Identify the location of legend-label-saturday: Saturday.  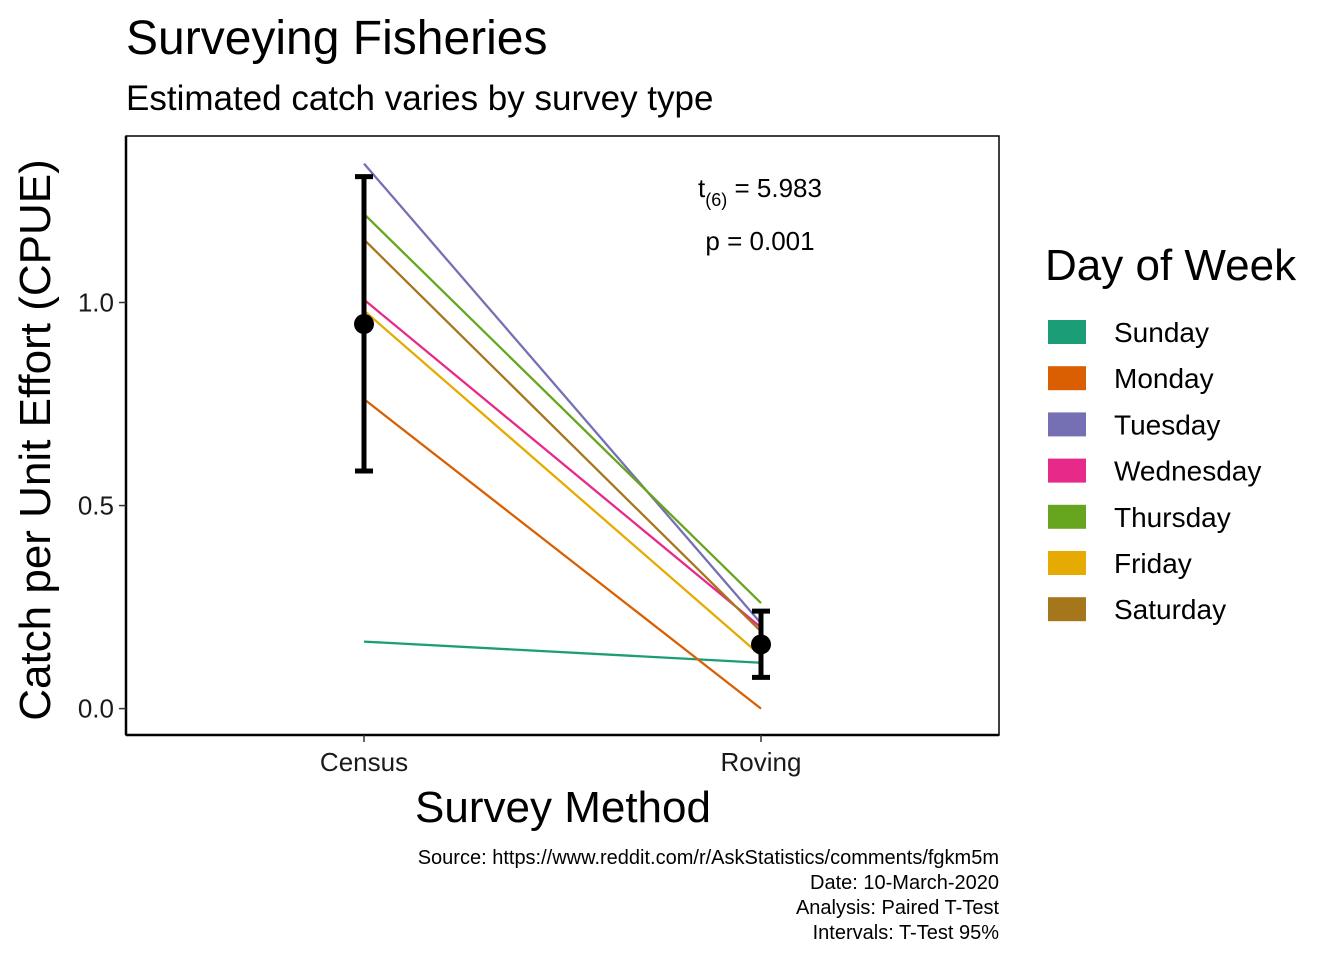
(1170, 609).